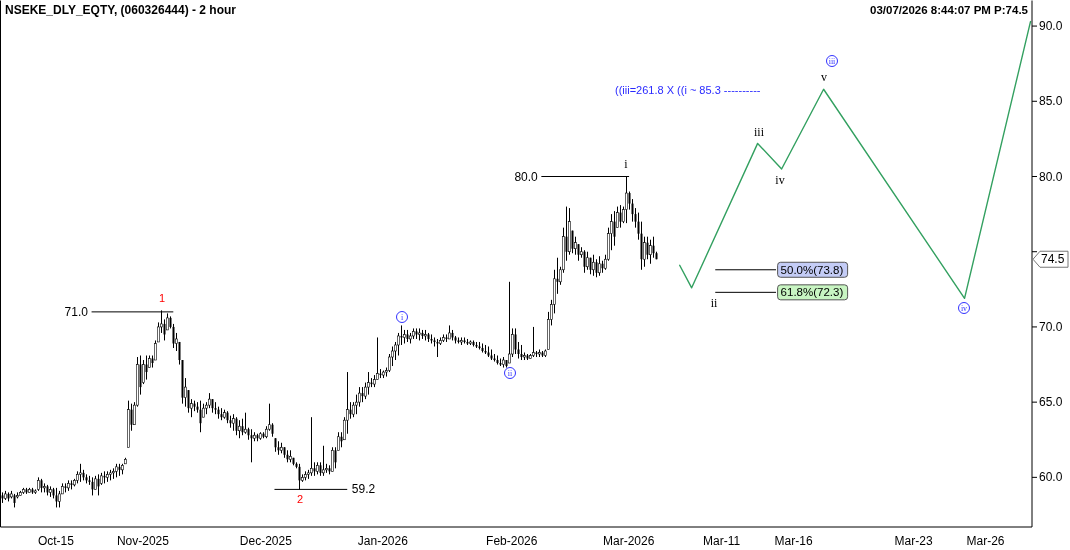 The width and height of the screenshot is (1070, 550). I want to click on annotation: 1, so click(162, 298).